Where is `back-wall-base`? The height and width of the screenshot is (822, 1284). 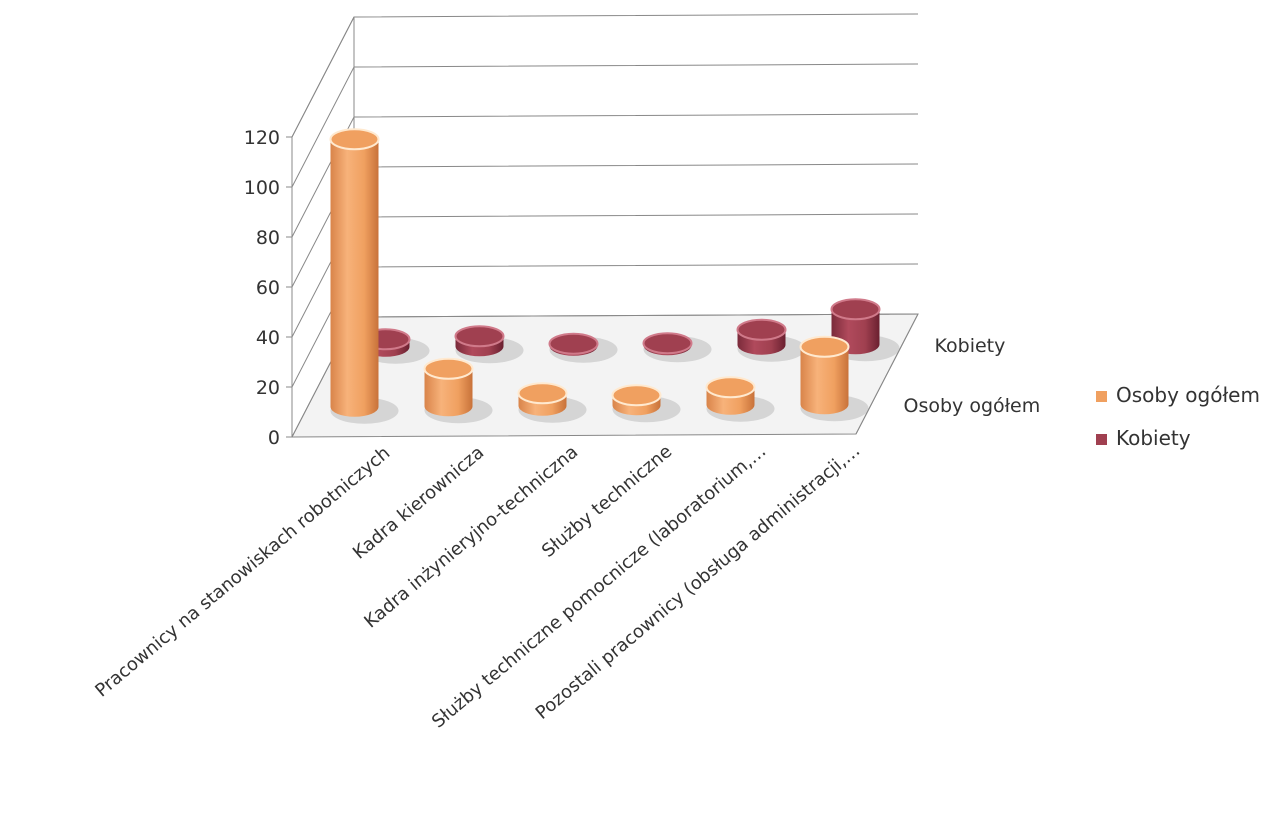
back-wall-base is located at coordinates (636, 315).